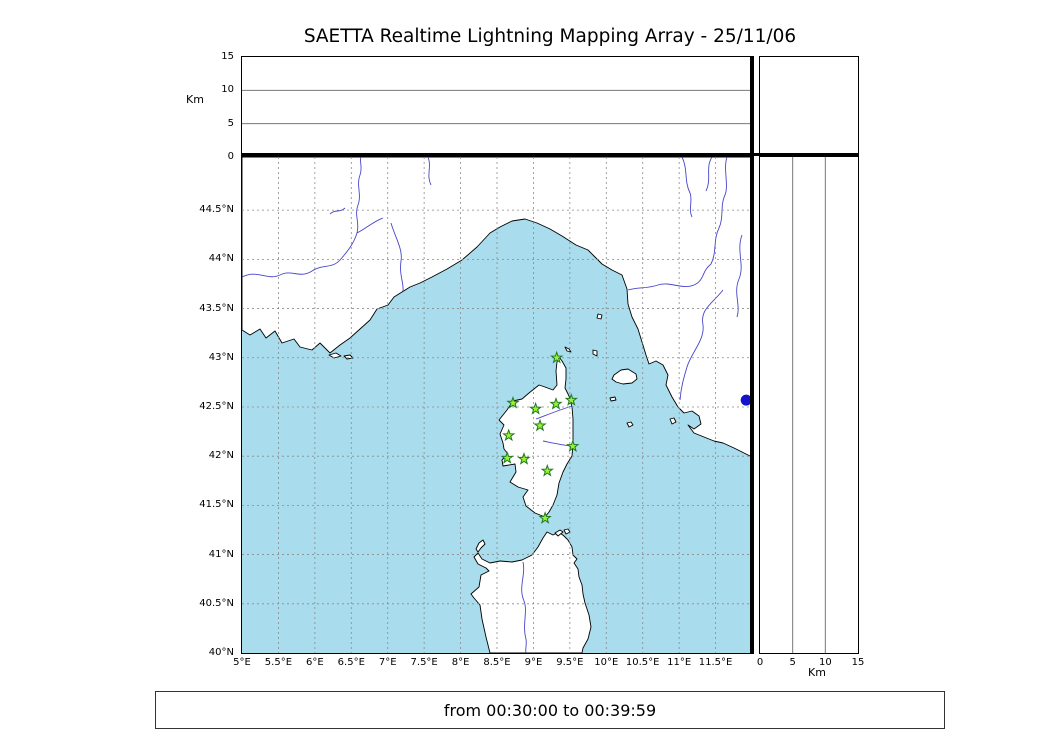 The image size is (1050, 750). Describe the element at coordinates (216, 406) in the screenshot. I see `lat-tick-label: 42.5°N` at that location.